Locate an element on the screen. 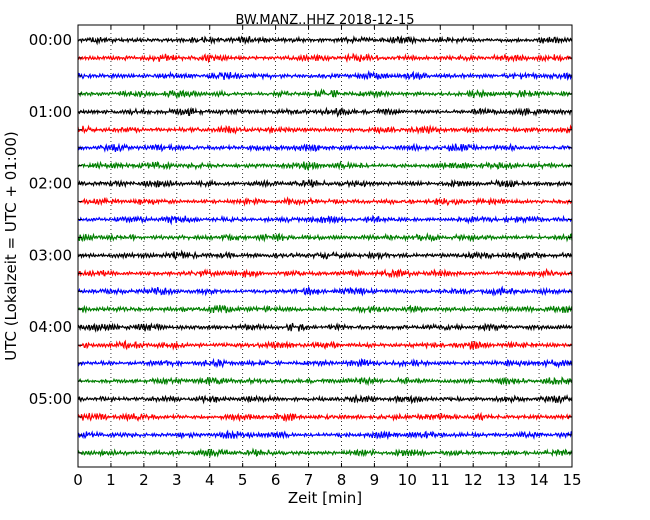  y-tick-label: 01:00 is located at coordinates (50, 112).